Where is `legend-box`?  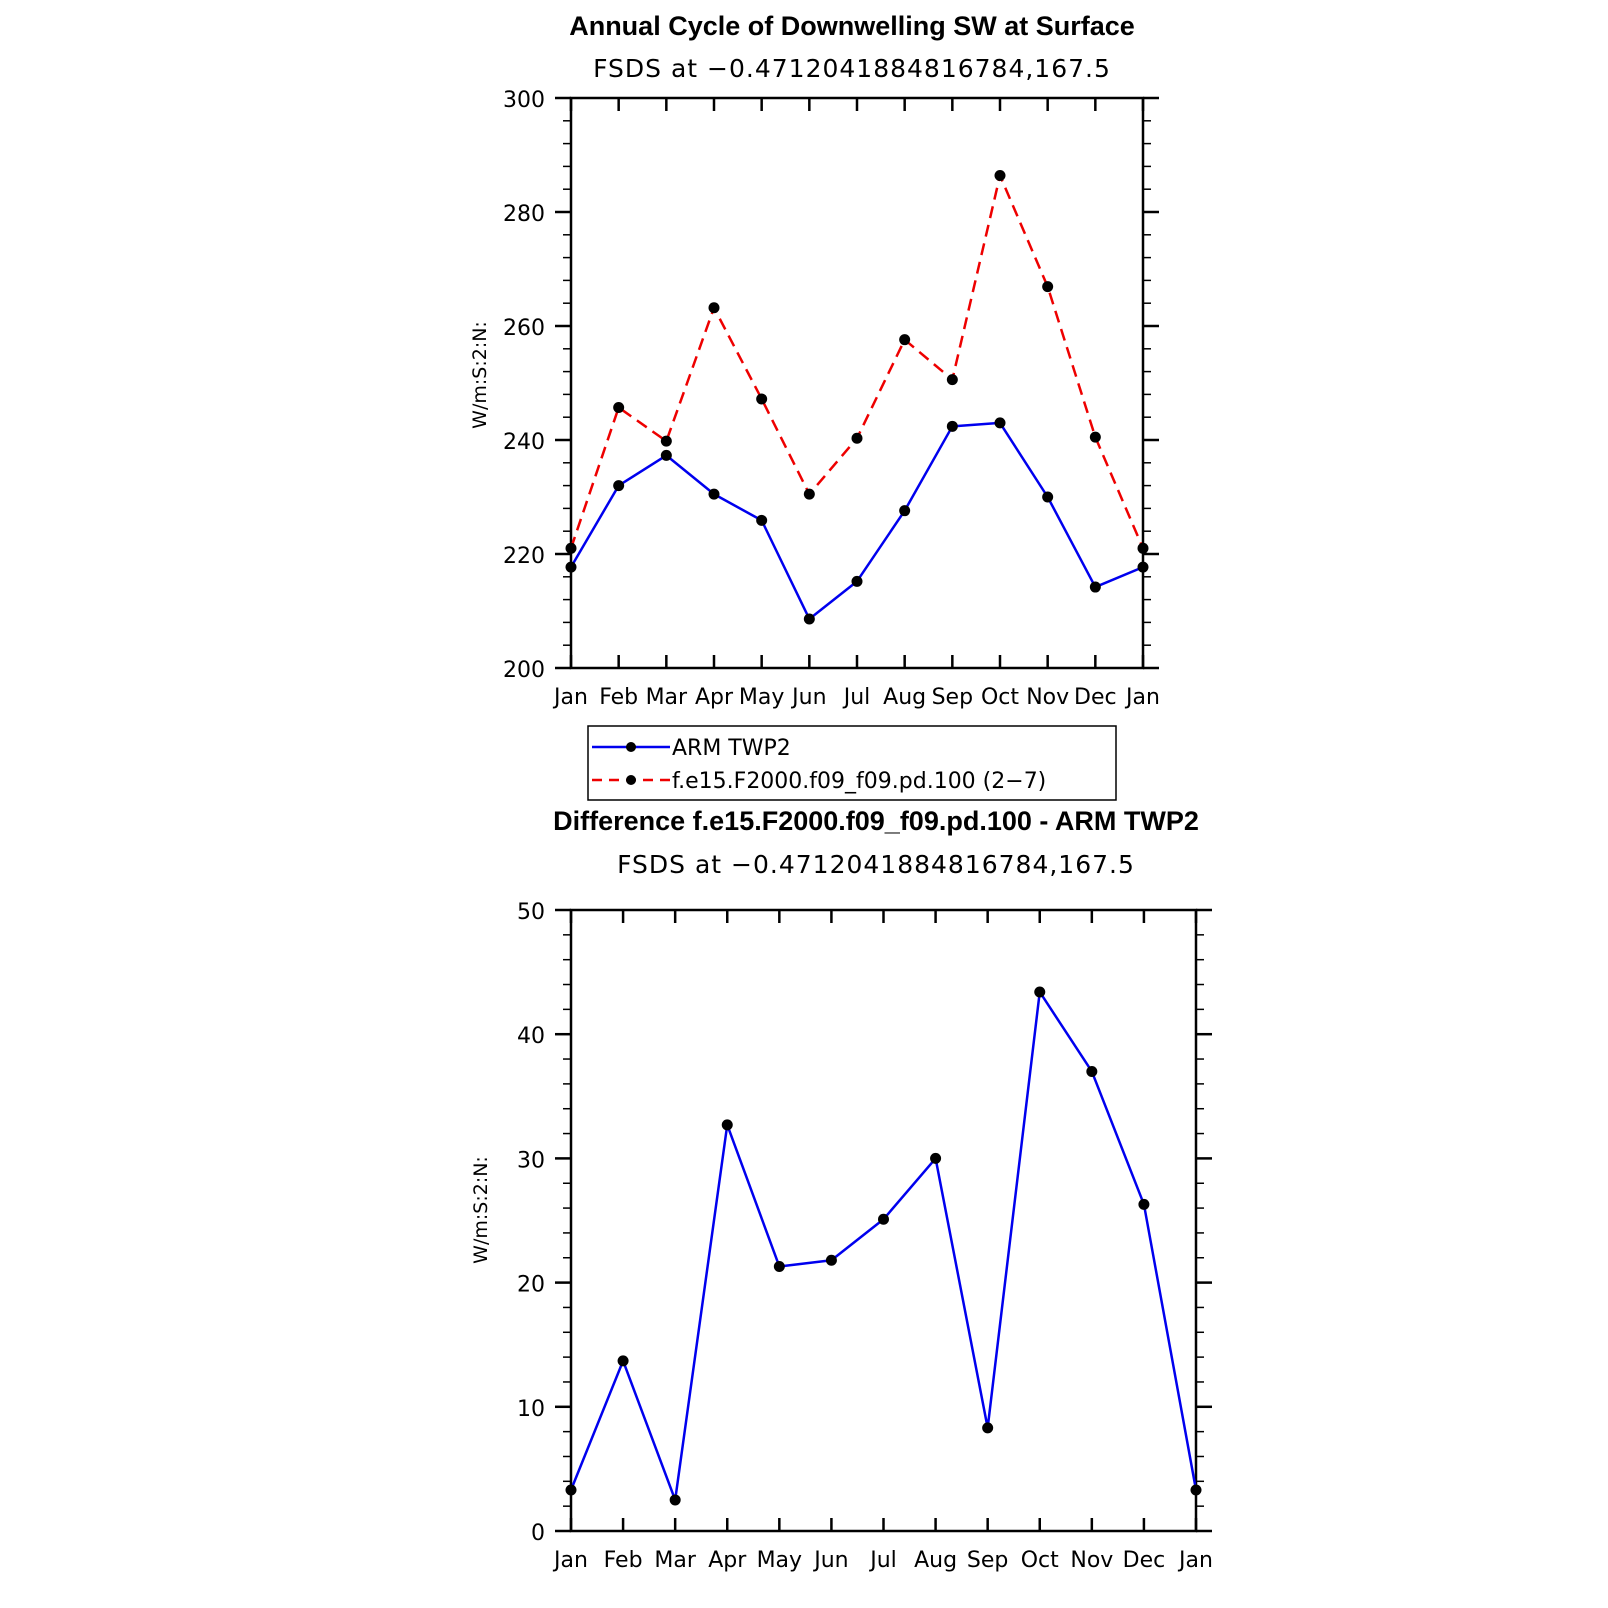 legend-box is located at coordinates (852, 763).